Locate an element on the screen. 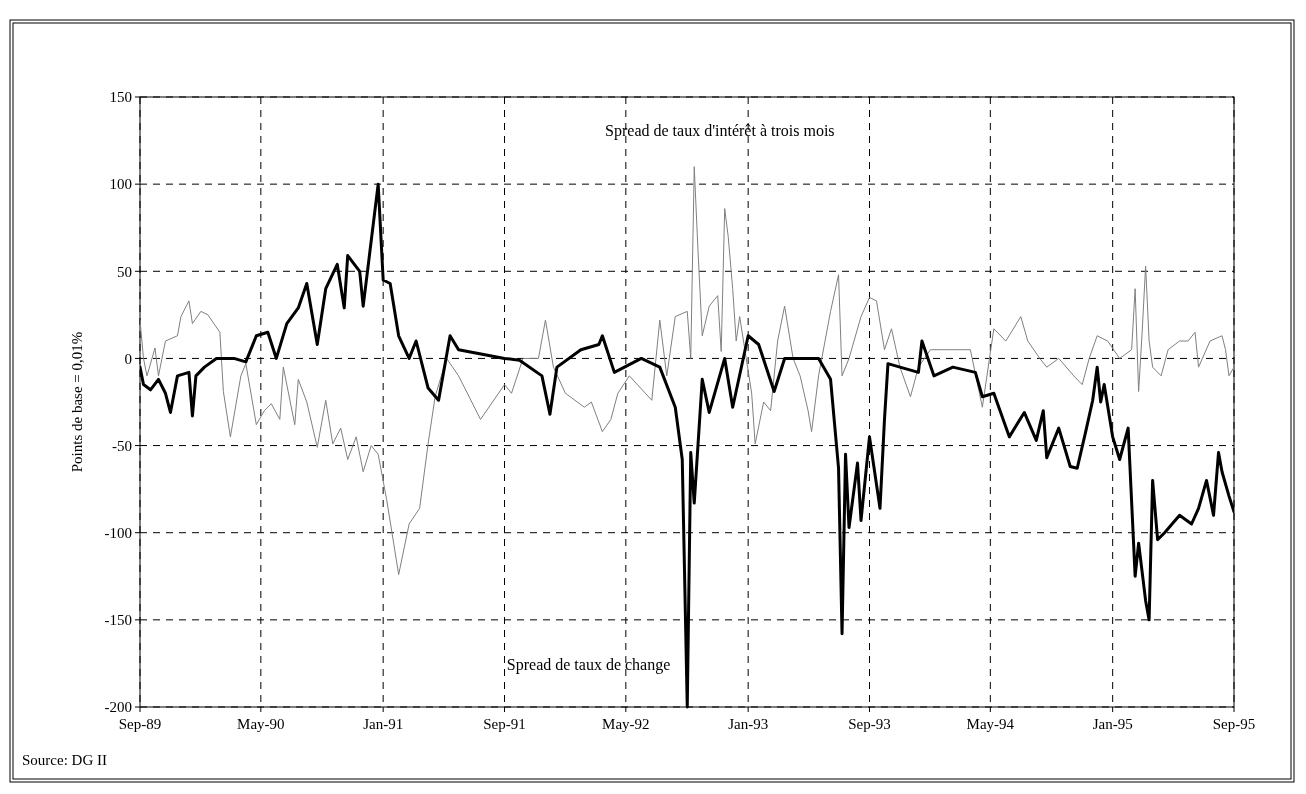  x-tick-label: May-90 is located at coordinates (261, 724).